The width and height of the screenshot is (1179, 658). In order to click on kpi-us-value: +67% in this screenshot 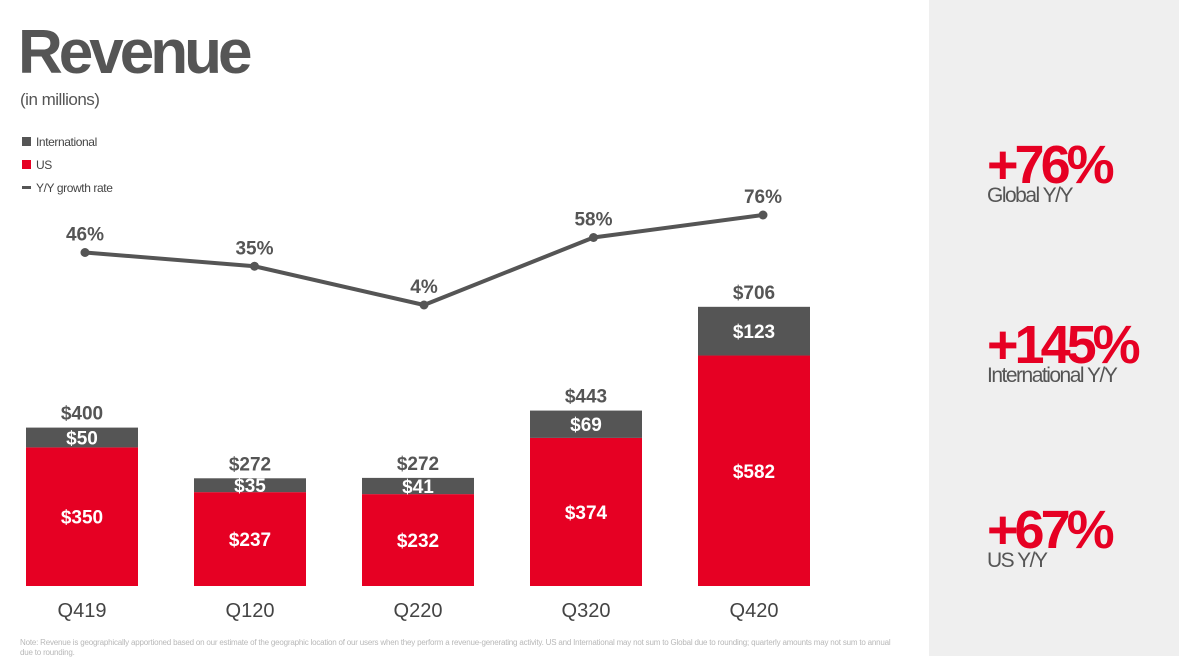, I will do `click(1051, 530)`.